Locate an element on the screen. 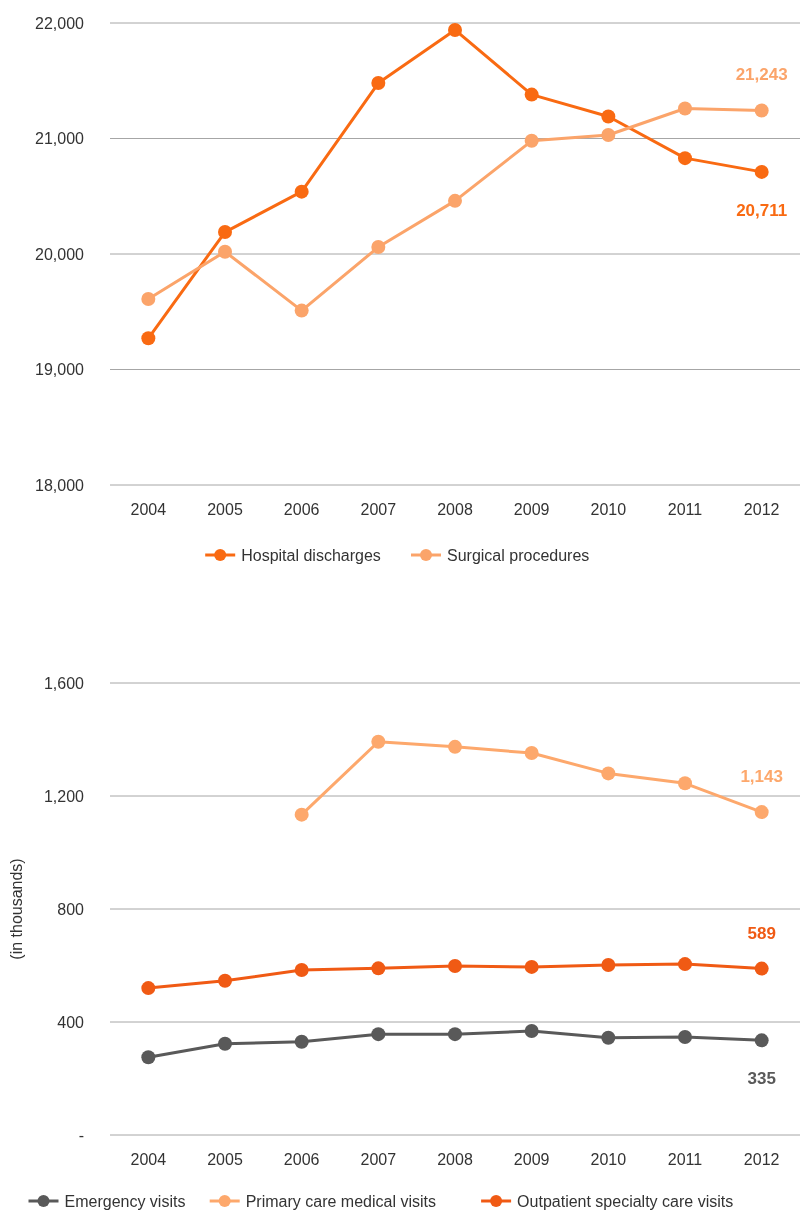 The image size is (812, 1218). data-label: 1,143 is located at coordinates (761, 777).